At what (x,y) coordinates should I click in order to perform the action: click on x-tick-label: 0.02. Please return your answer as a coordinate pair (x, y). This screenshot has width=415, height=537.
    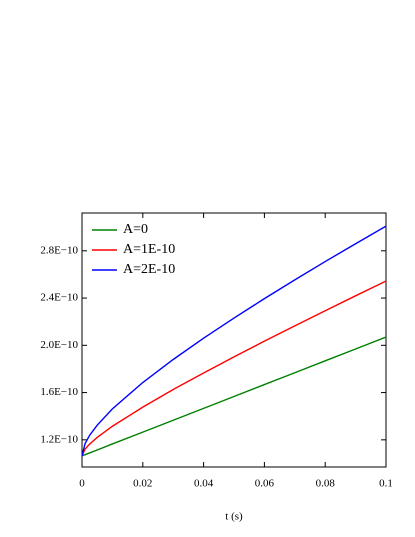
    Looking at the image, I should click on (142, 484).